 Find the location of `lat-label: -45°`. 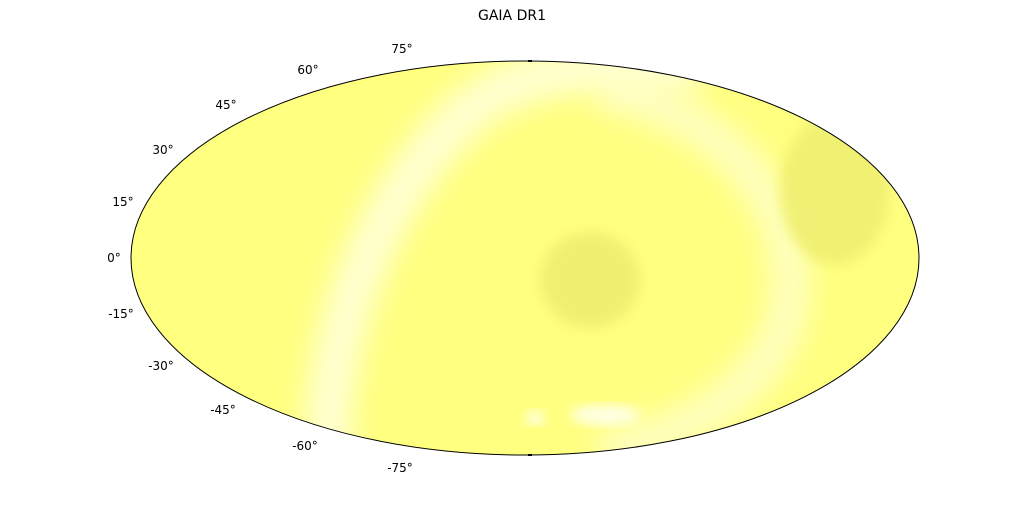

lat-label: -45° is located at coordinates (223, 410).